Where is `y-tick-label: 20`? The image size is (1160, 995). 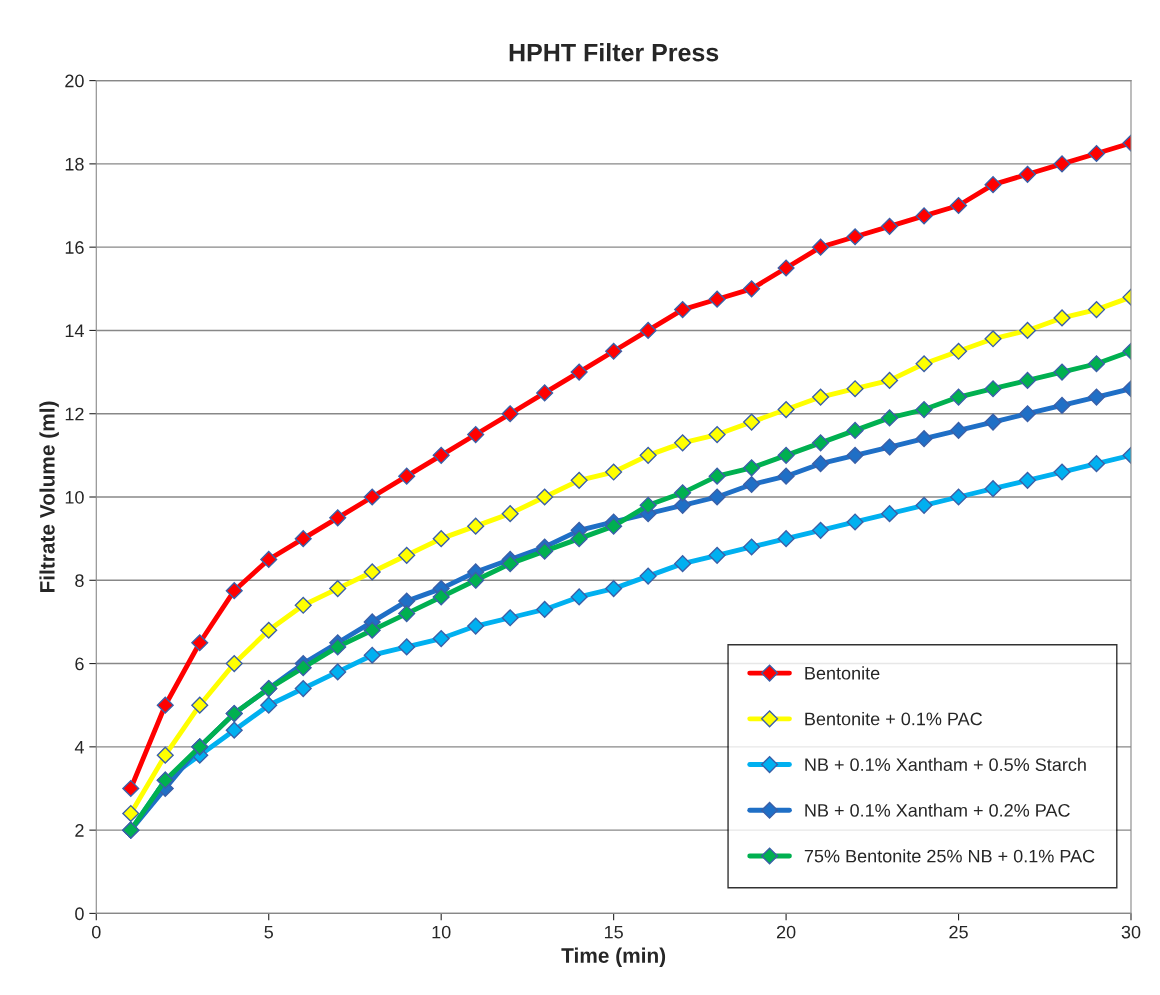
y-tick-label: 20 is located at coordinates (74, 81).